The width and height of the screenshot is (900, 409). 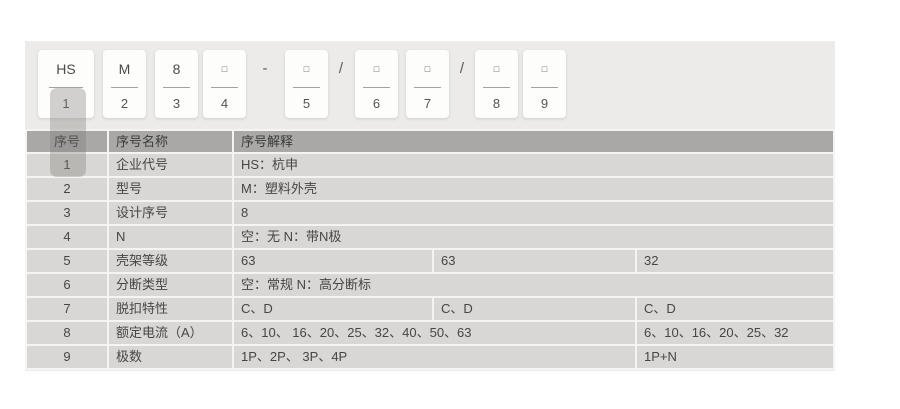 What do you see at coordinates (67, 165) in the screenshot?
I see `row-number-cell: 1` at bounding box center [67, 165].